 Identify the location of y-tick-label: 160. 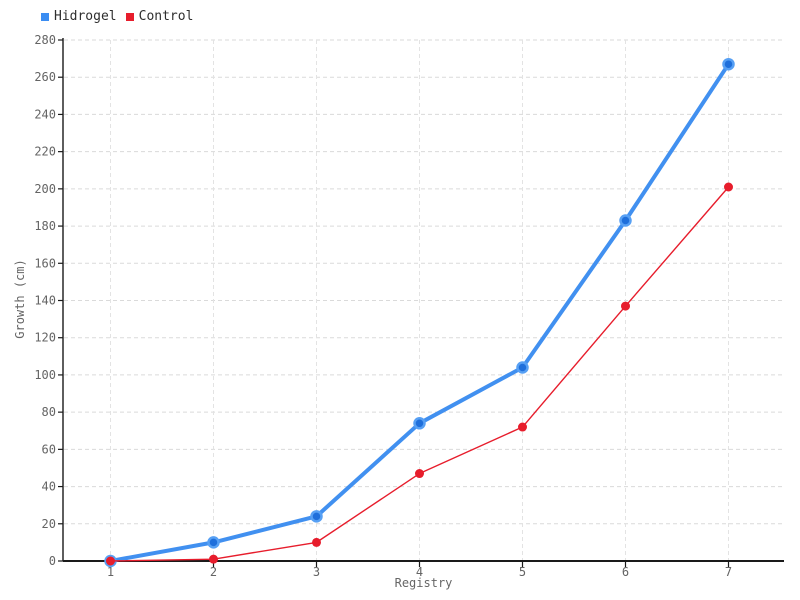
(45, 263).